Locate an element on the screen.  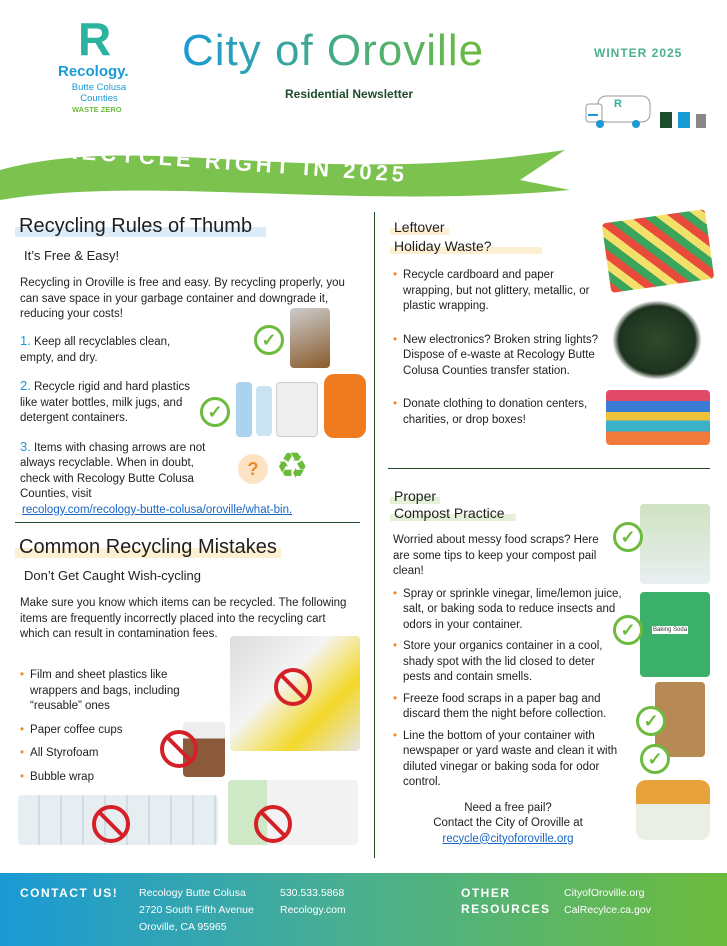
truck-icon is located at coordinates (619, 110).